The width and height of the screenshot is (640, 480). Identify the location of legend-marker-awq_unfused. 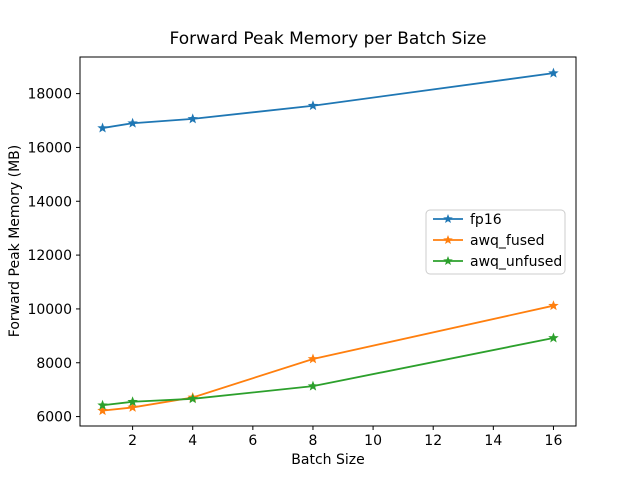
(448, 261).